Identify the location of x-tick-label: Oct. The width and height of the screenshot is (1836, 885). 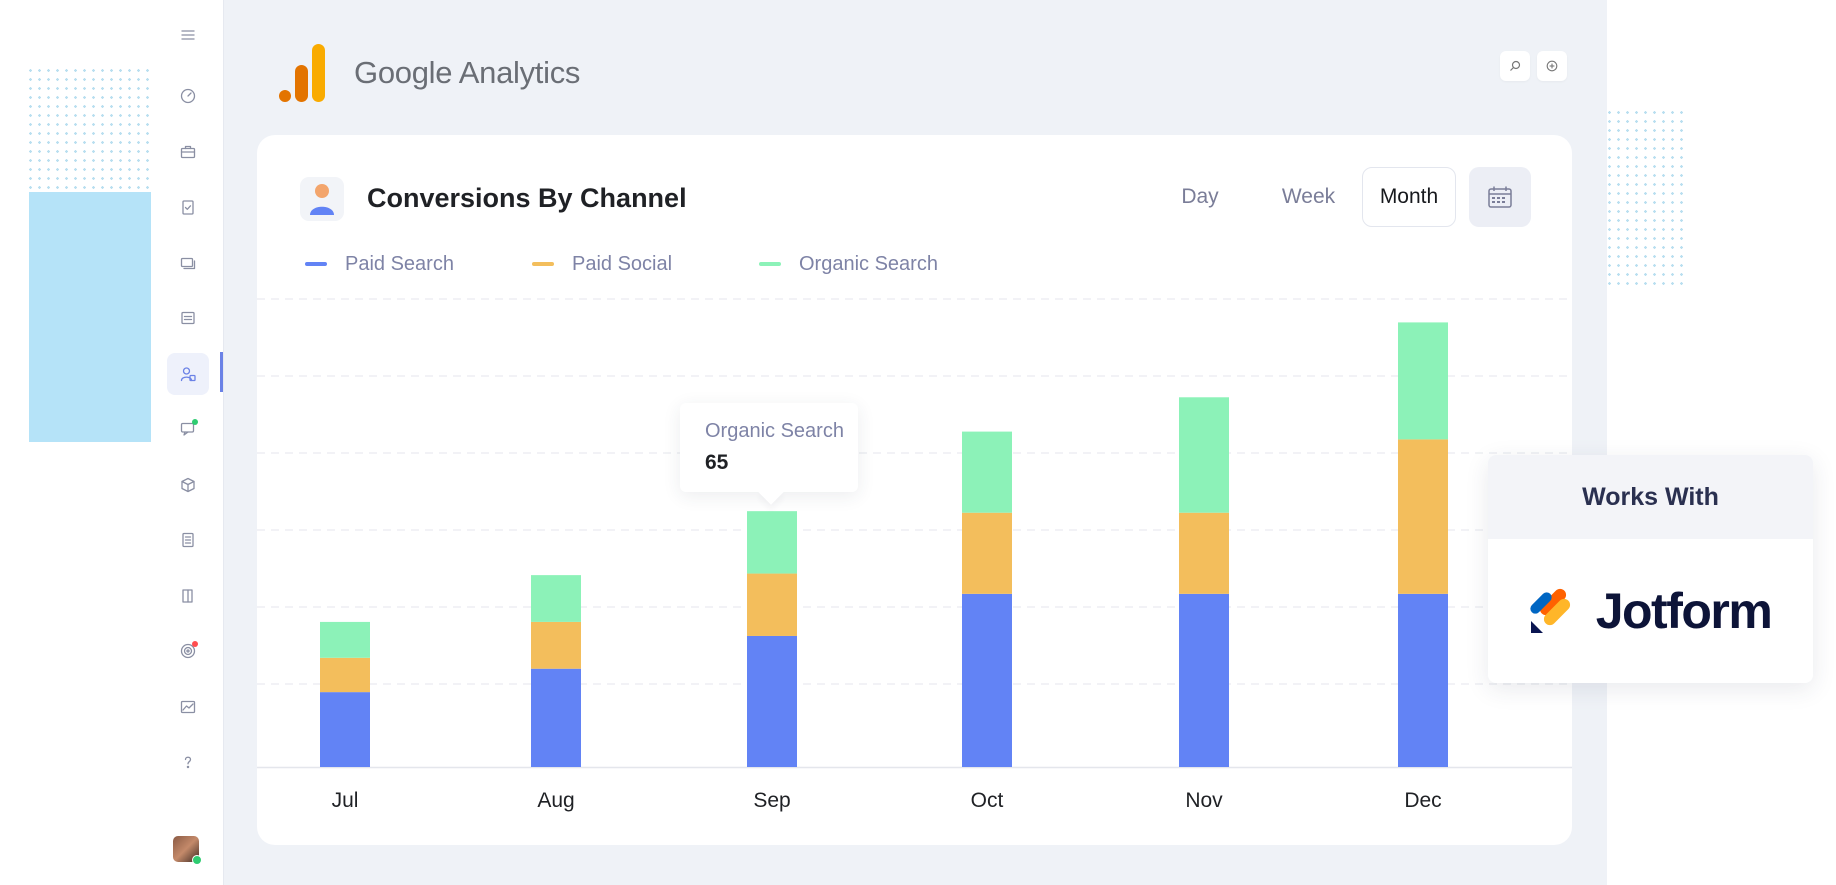
(987, 800).